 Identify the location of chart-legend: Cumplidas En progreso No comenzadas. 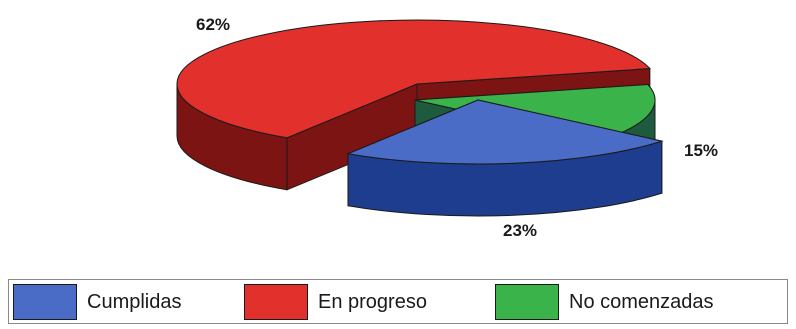
(398, 301).